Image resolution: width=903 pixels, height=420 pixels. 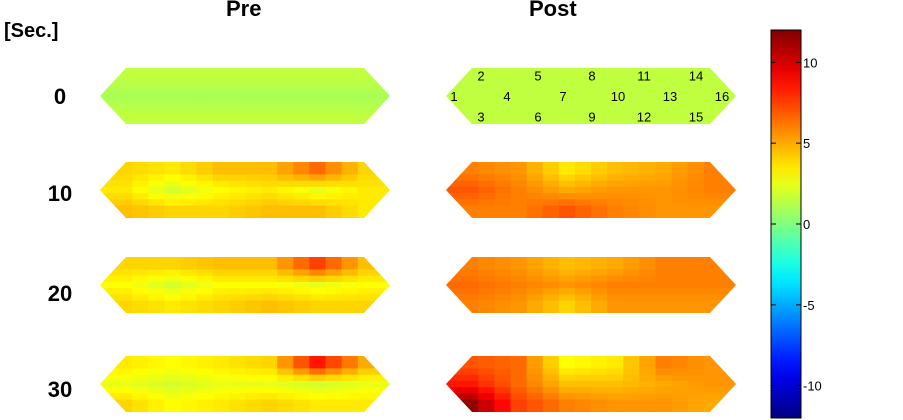 What do you see at coordinates (480, 117) in the screenshot?
I see `electrode-label: 3` at bounding box center [480, 117].